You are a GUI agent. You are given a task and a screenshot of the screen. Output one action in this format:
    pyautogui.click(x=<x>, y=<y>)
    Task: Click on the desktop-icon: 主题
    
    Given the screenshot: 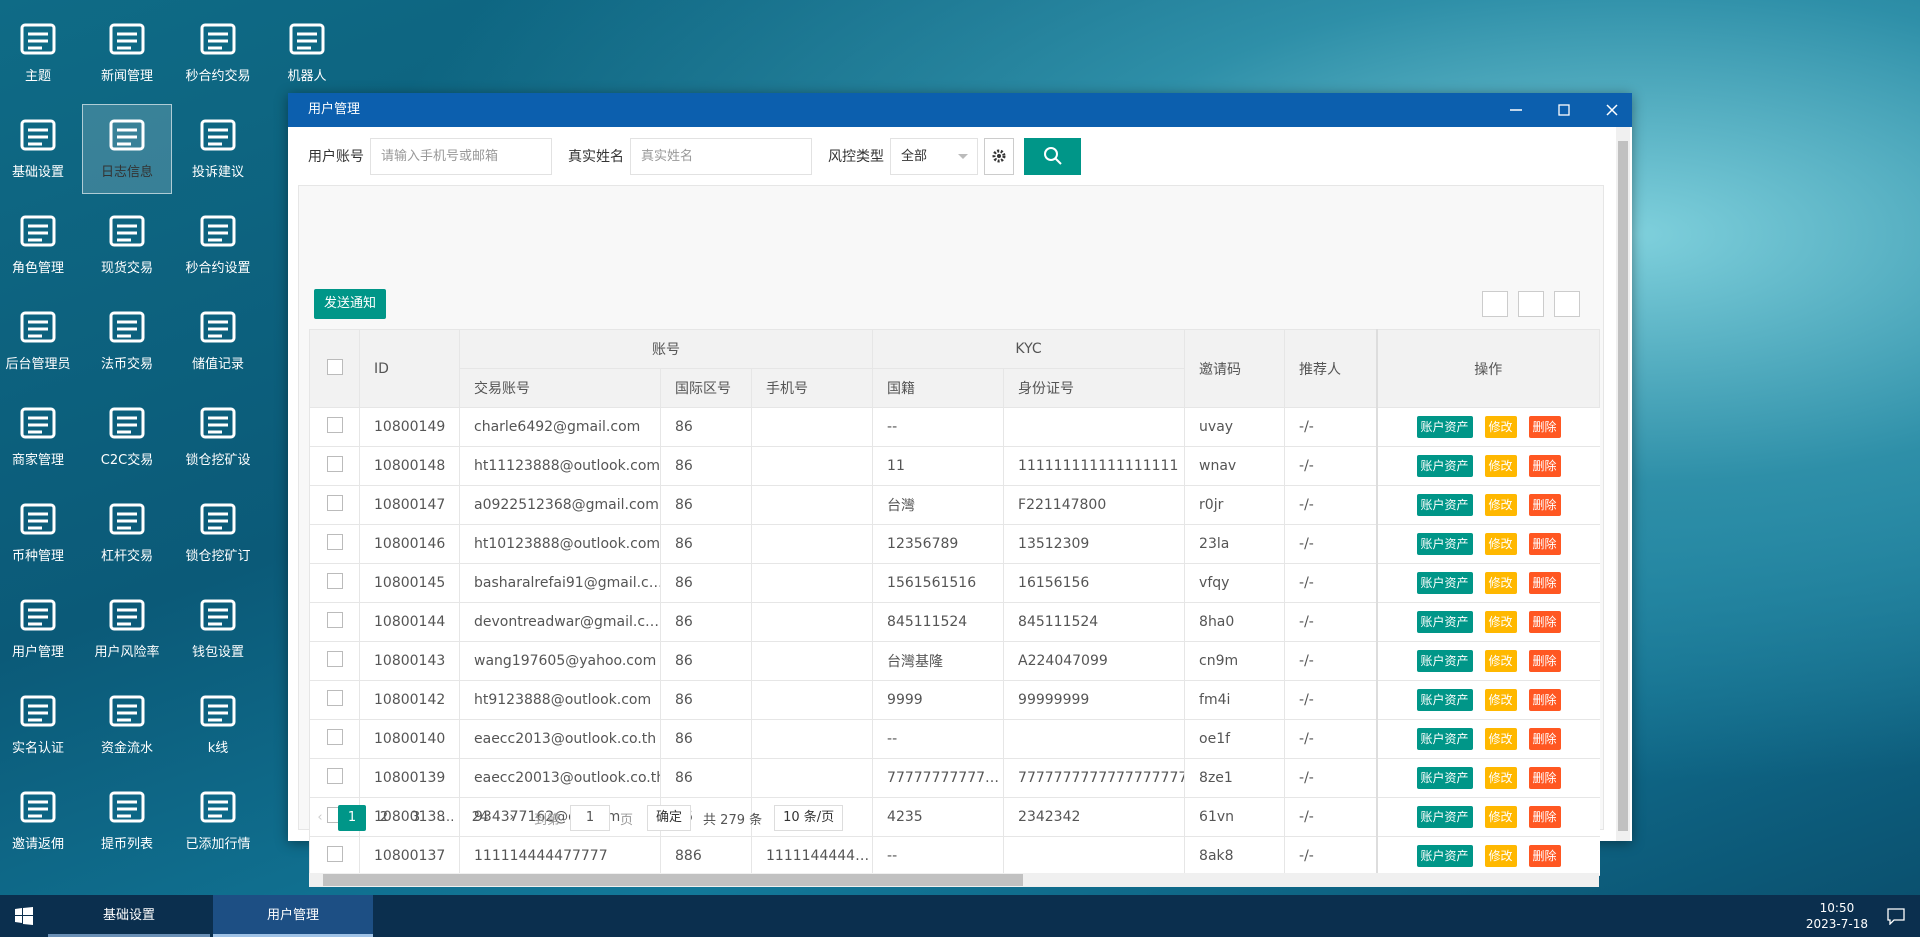 What is the action you would take?
    pyautogui.click(x=41, y=53)
    